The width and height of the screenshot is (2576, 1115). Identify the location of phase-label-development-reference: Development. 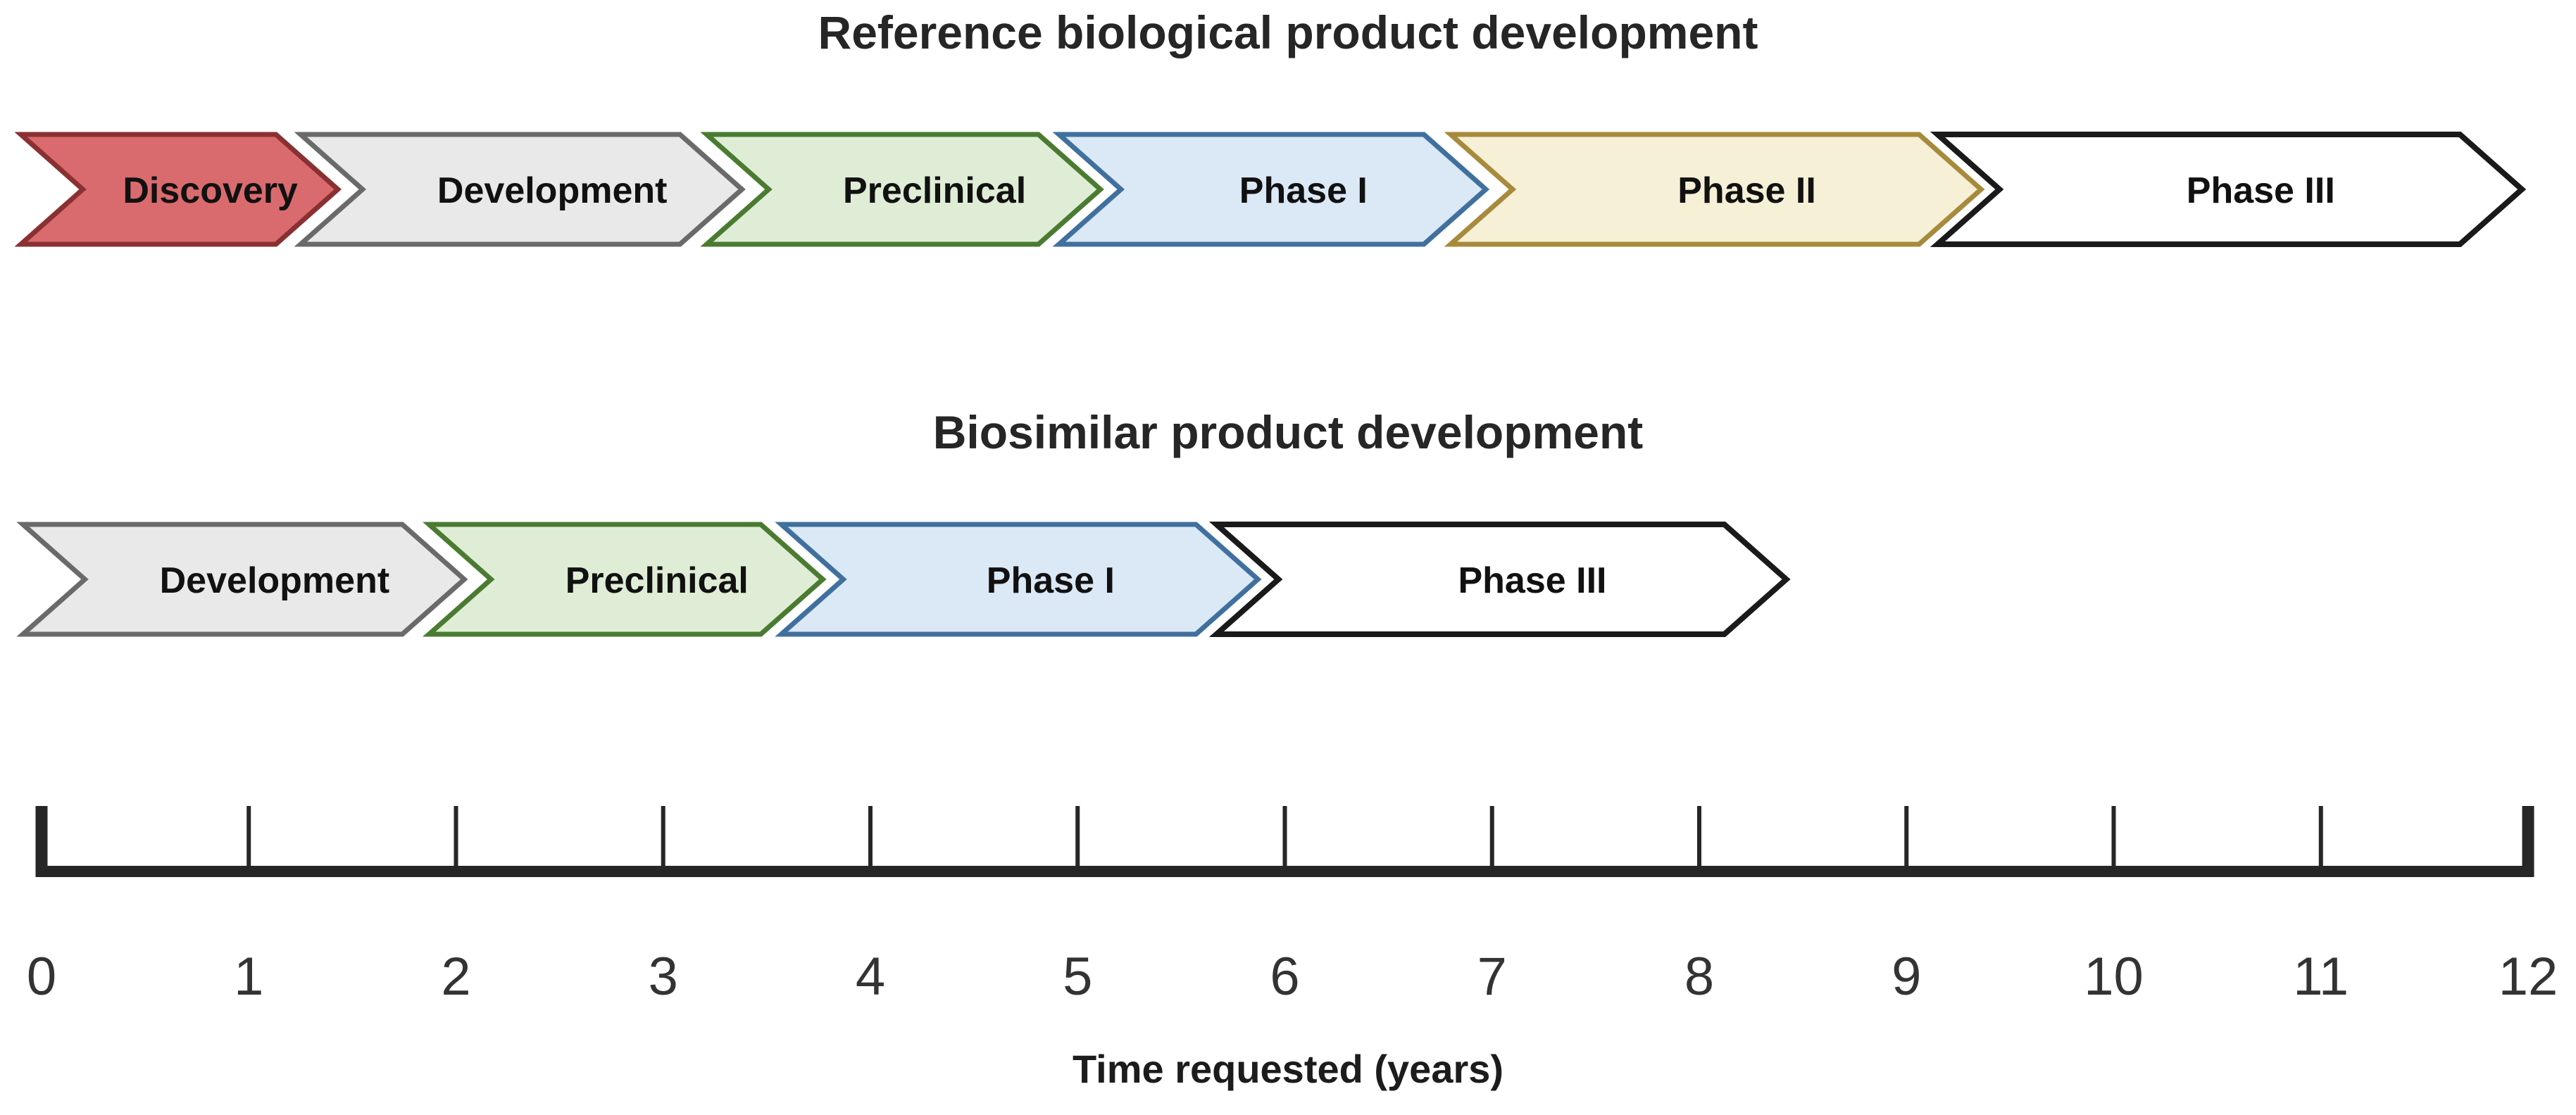
(552, 190).